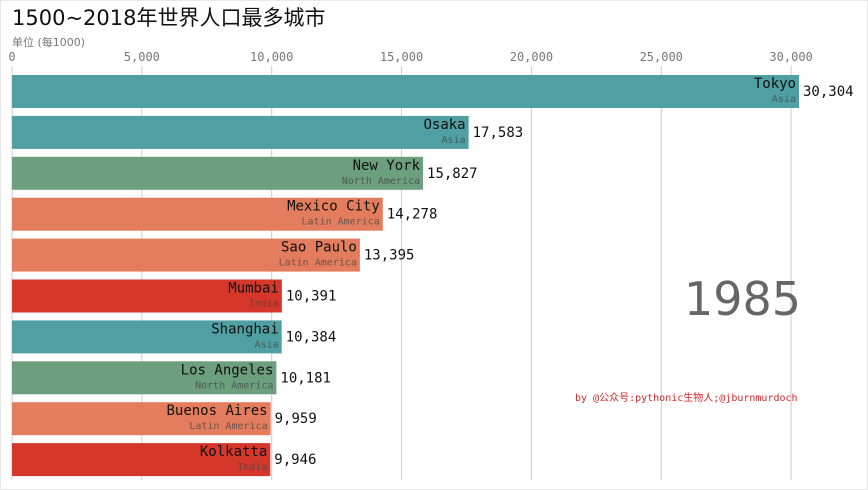 The width and height of the screenshot is (868, 490). What do you see at coordinates (253, 289) in the screenshot?
I see `bar-name-label: Mumbai` at bounding box center [253, 289].